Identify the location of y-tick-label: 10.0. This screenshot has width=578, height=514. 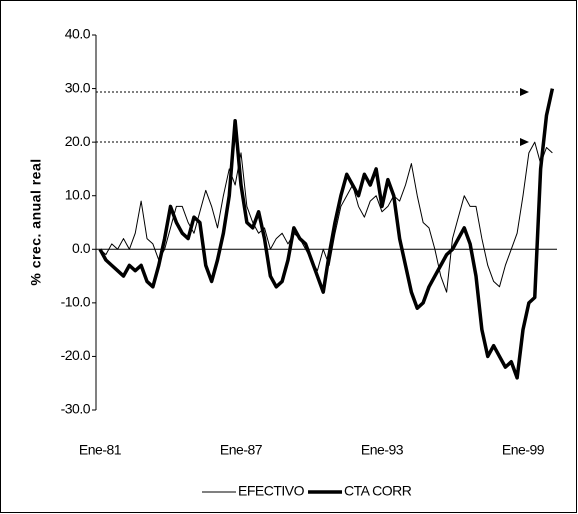
(78, 194).